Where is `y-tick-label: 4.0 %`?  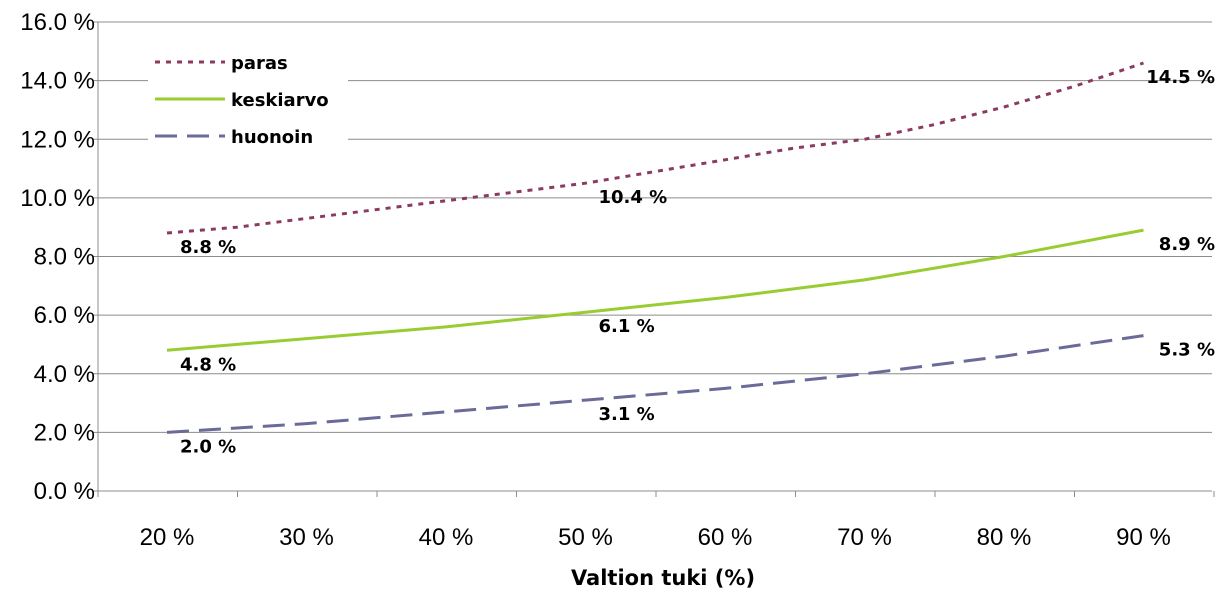 y-tick-label: 4.0 % is located at coordinates (64, 374).